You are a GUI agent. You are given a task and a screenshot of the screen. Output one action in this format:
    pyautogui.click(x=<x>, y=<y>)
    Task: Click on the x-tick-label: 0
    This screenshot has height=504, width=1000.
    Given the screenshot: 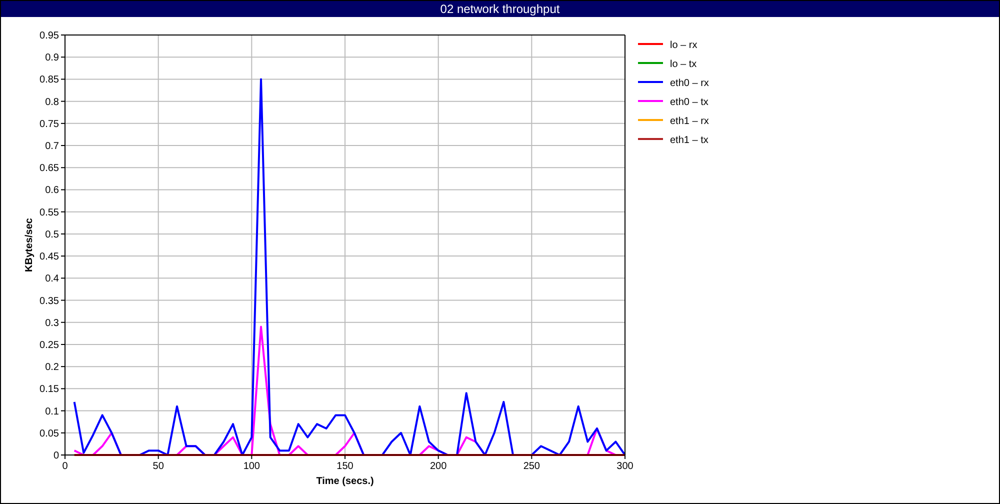 What is the action you would take?
    pyautogui.click(x=65, y=466)
    